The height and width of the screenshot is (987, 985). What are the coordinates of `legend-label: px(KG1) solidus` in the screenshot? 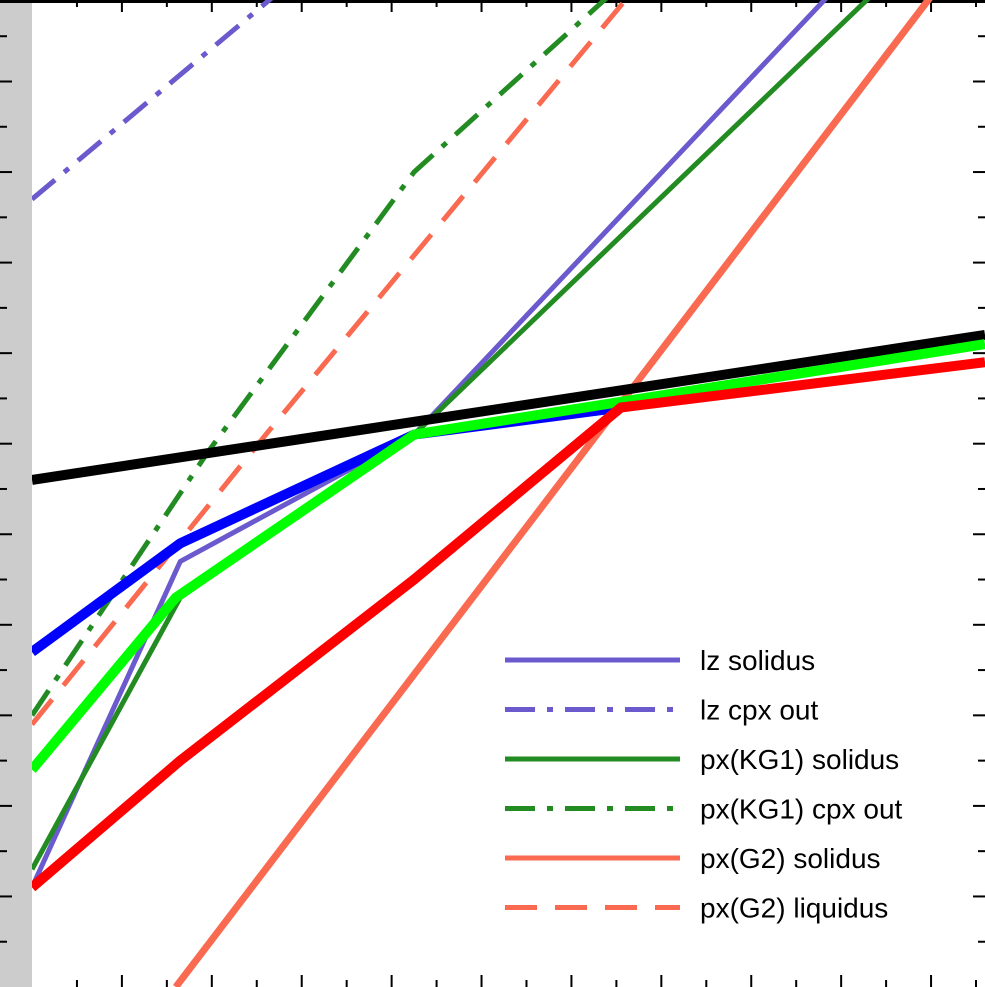 It's located at (799, 759).